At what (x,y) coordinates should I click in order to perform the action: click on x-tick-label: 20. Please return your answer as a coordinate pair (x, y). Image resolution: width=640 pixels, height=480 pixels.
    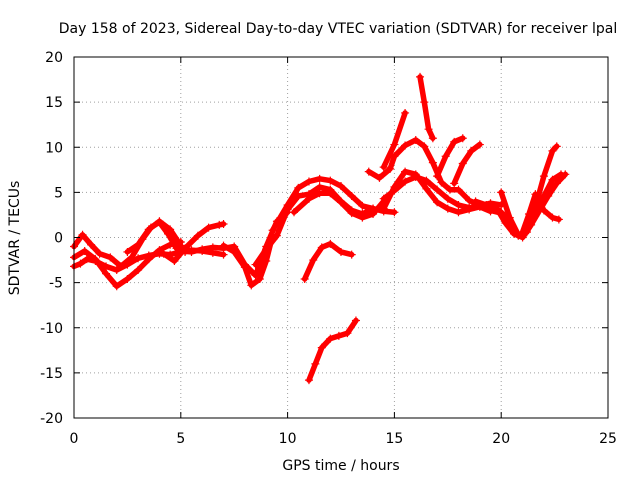
    Looking at the image, I should click on (501, 439).